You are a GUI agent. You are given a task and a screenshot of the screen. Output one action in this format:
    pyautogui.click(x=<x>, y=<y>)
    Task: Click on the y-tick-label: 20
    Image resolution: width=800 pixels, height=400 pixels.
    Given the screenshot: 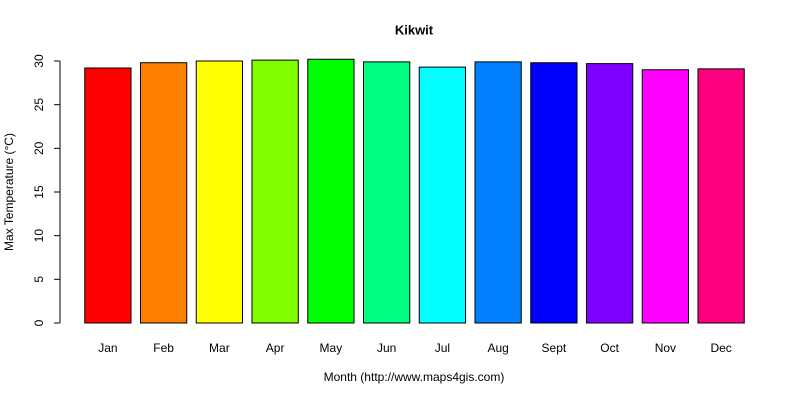 What is the action you would take?
    pyautogui.click(x=39, y=148)
    